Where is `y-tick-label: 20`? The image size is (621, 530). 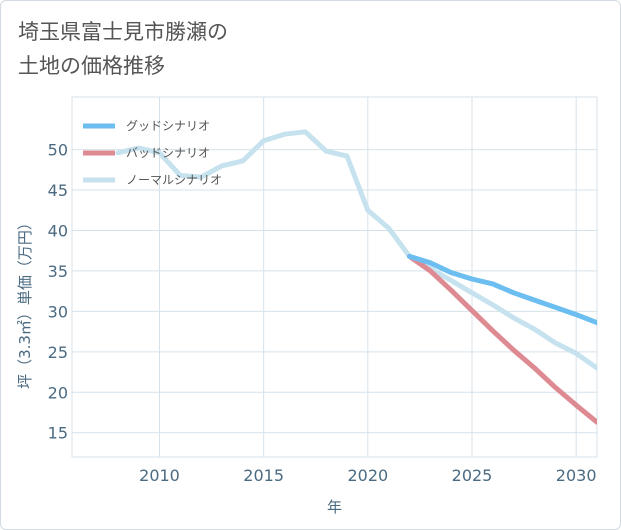 y-tick-label: 20 is located at coordinates (58, 392).